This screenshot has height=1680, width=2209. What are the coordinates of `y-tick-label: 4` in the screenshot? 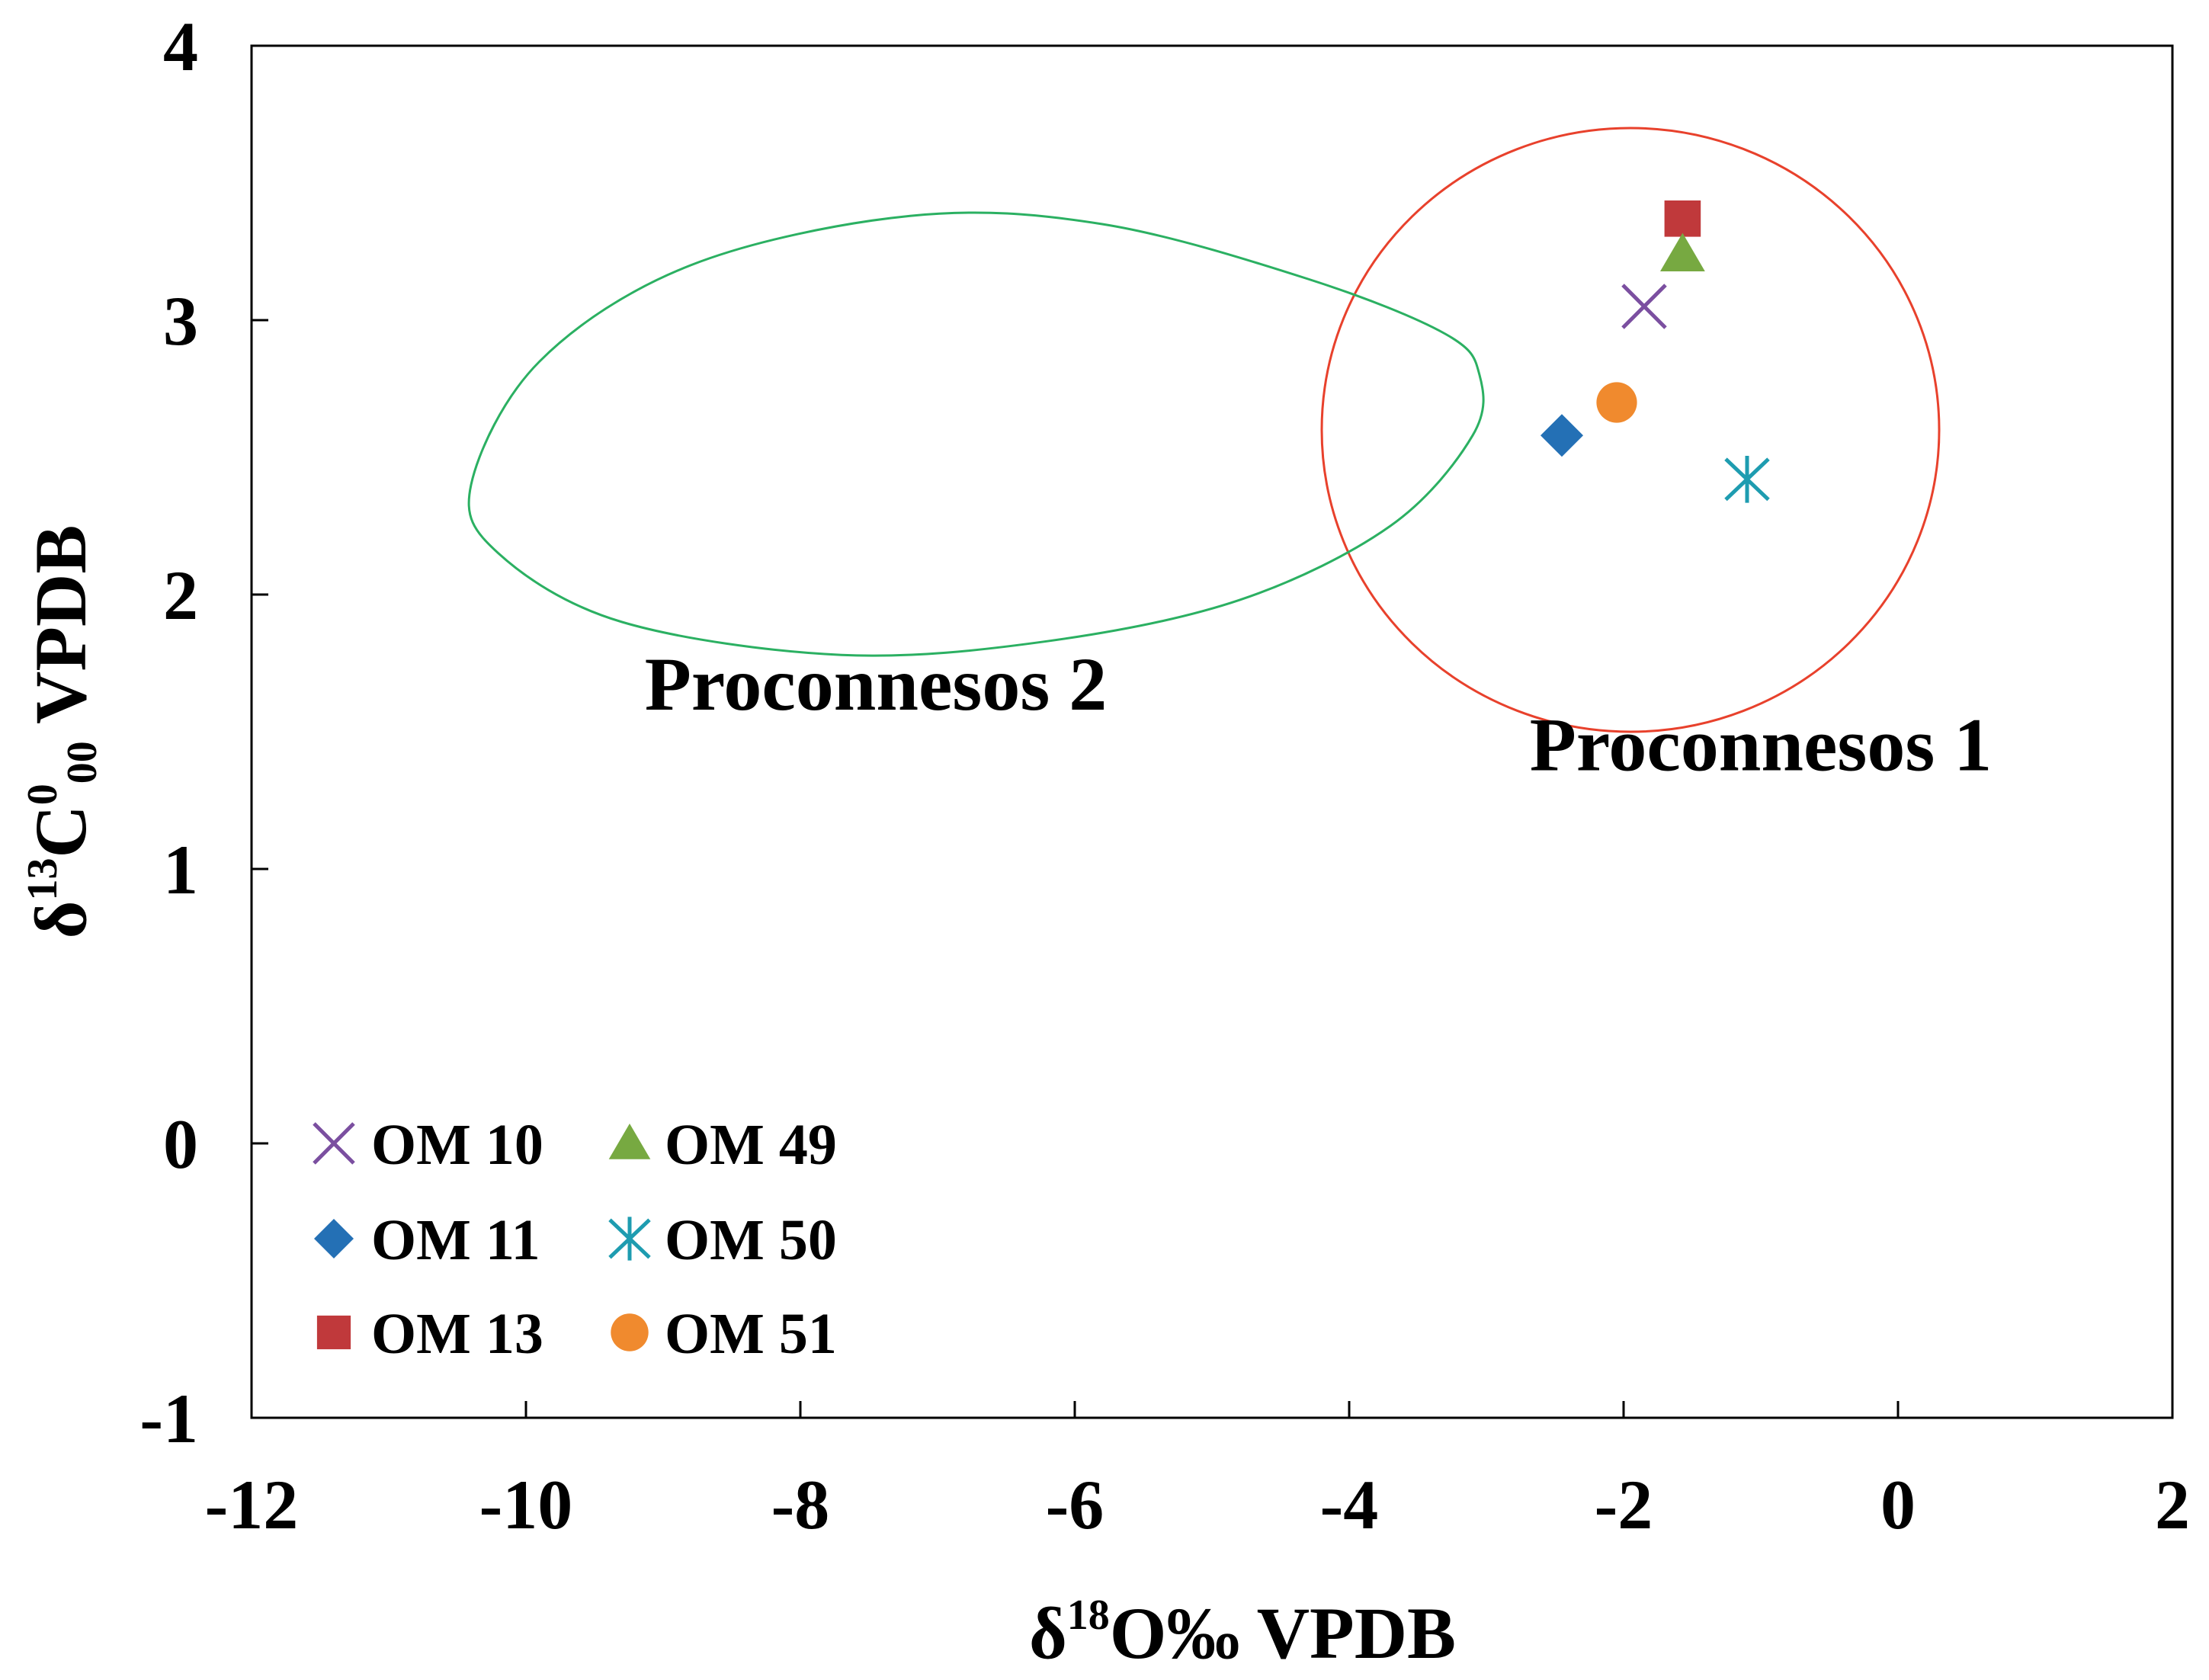 It's located at (180, 46).